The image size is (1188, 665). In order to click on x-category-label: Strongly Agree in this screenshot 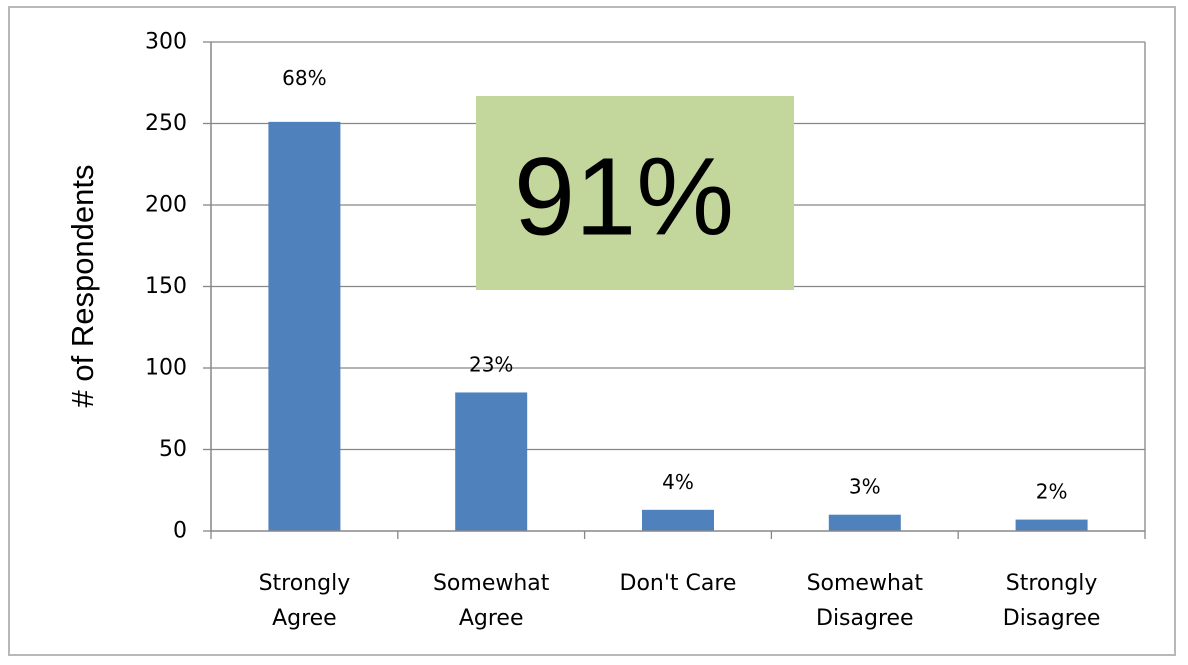, I will do `click(305, 601)`.